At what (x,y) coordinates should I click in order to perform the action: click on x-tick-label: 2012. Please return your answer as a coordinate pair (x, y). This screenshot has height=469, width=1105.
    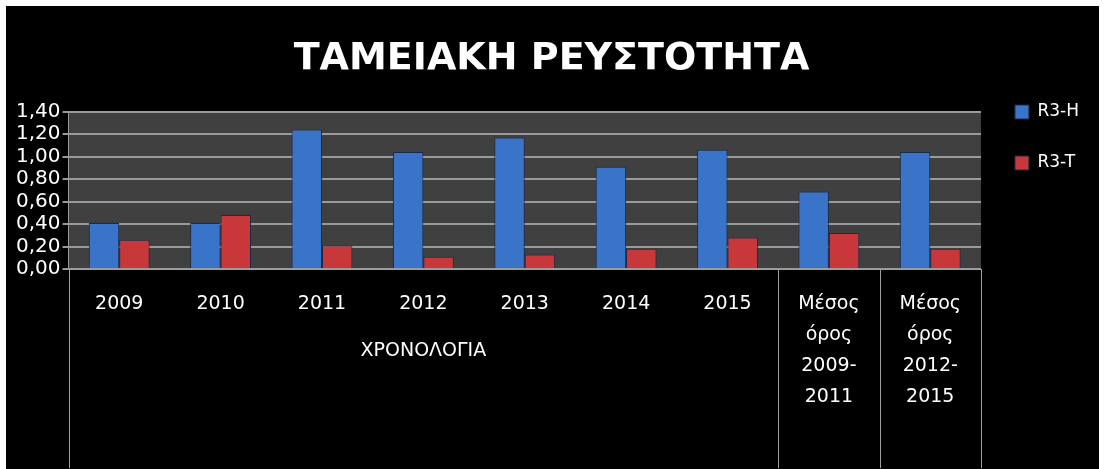
    Looking at the image, I should click on (423, 301).